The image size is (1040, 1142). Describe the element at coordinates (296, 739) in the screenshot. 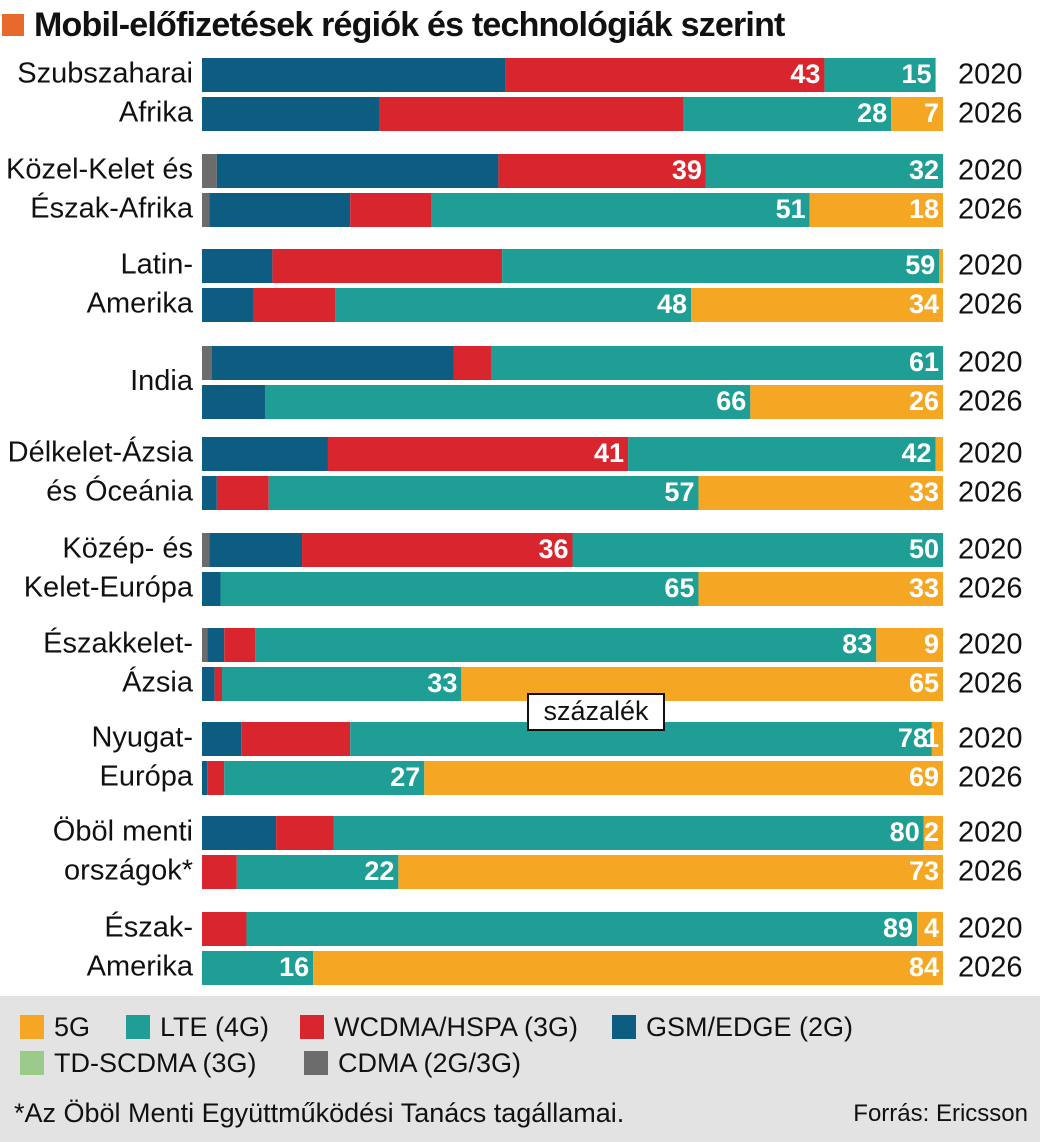

I see `bar-wcdma-g7-2020` at that location.